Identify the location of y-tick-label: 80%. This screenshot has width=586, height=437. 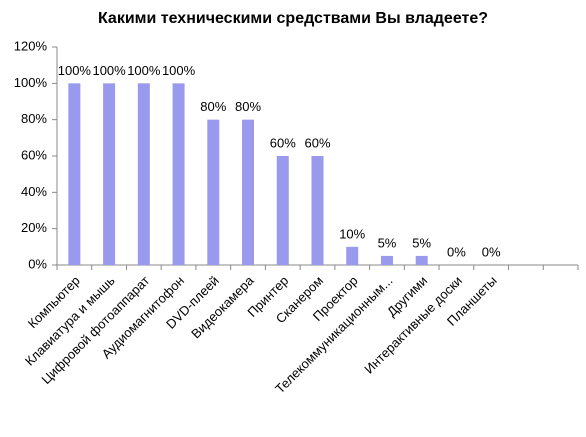
(34, 118).